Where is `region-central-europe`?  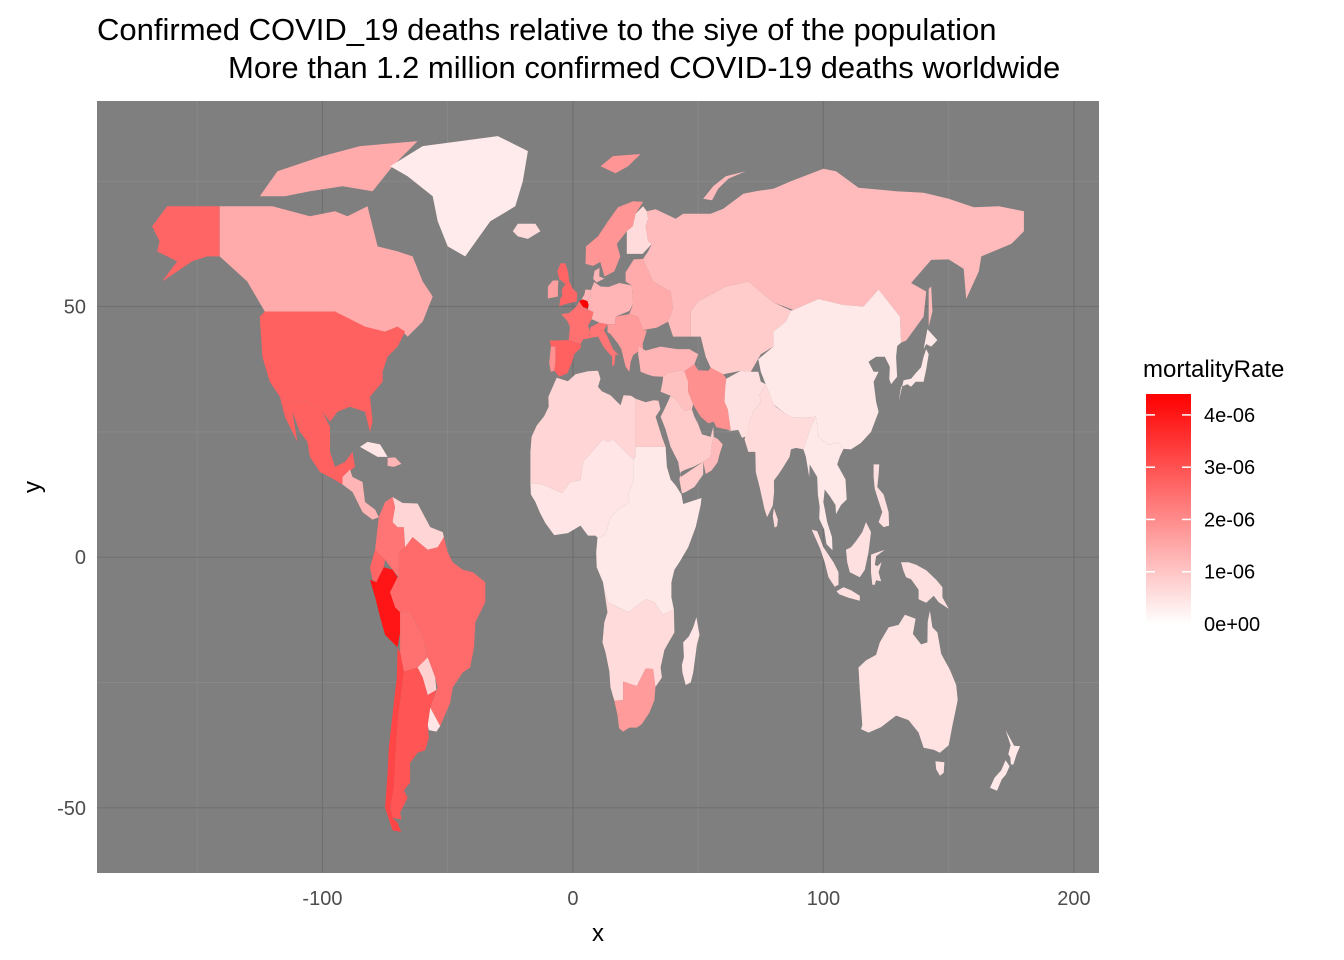
region-central-europe is located at coordinates (610, 303).